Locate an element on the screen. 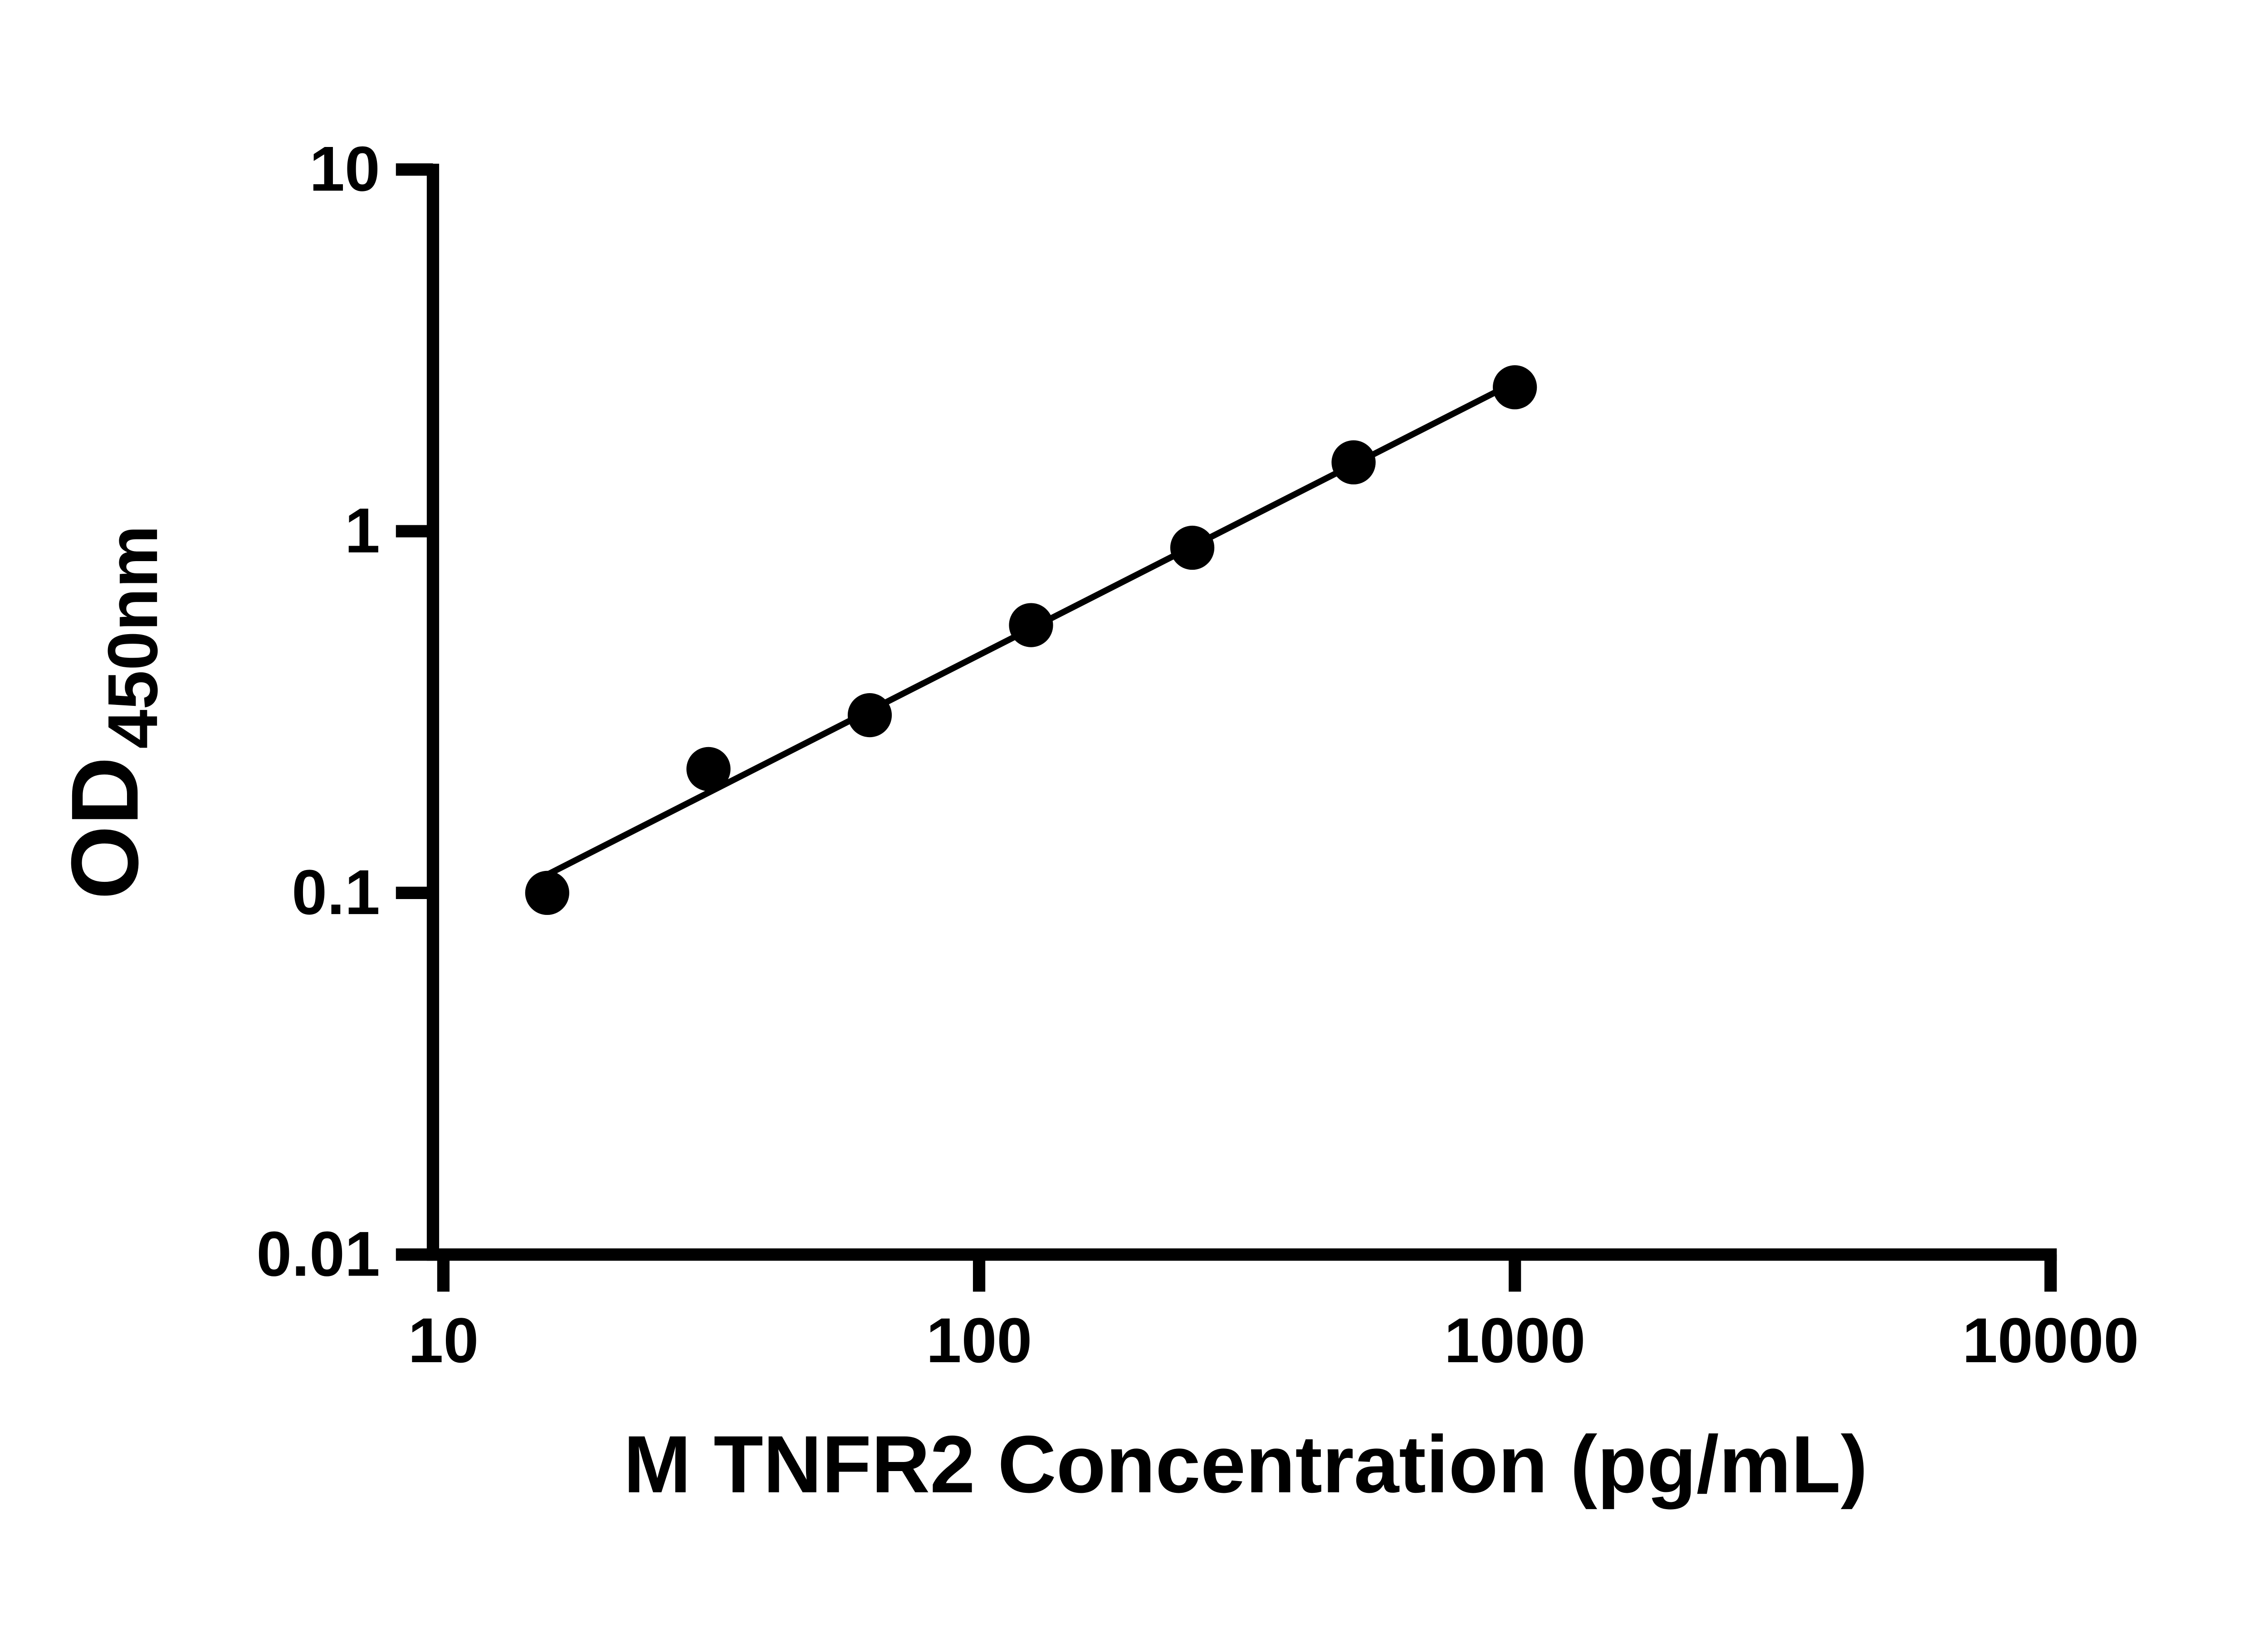  y-axis-title: OD 450nm is located at coordinates (112, 712).